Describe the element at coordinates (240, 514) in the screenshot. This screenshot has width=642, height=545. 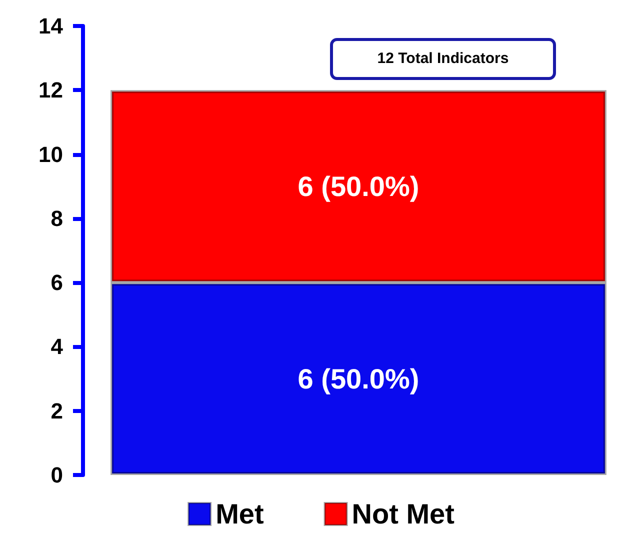
I see `legend-label: Met` at that location.